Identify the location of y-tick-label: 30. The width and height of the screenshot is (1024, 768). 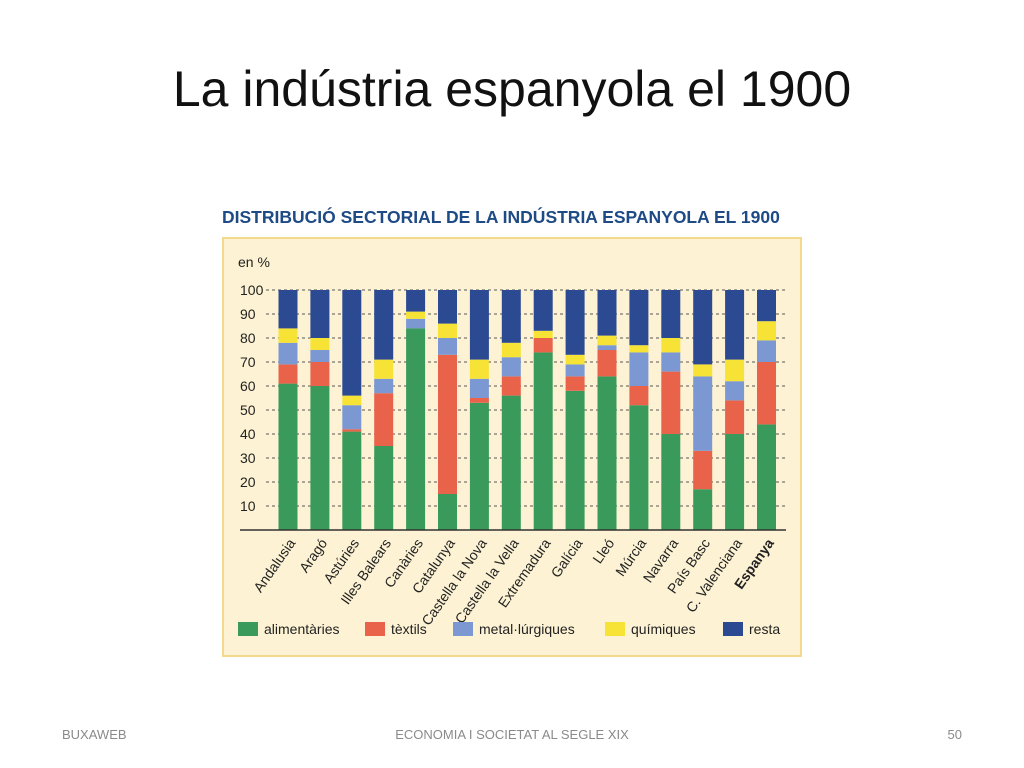
(248, 458).